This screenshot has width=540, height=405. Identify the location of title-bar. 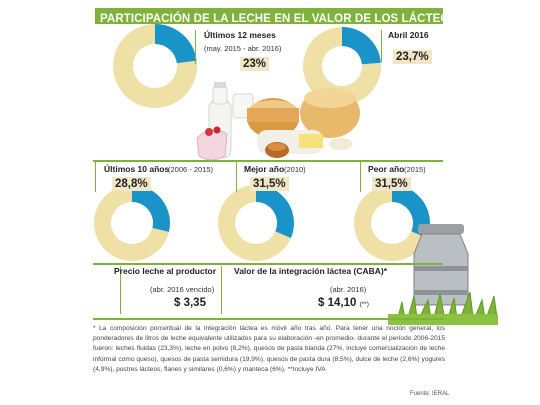
(269, 16).